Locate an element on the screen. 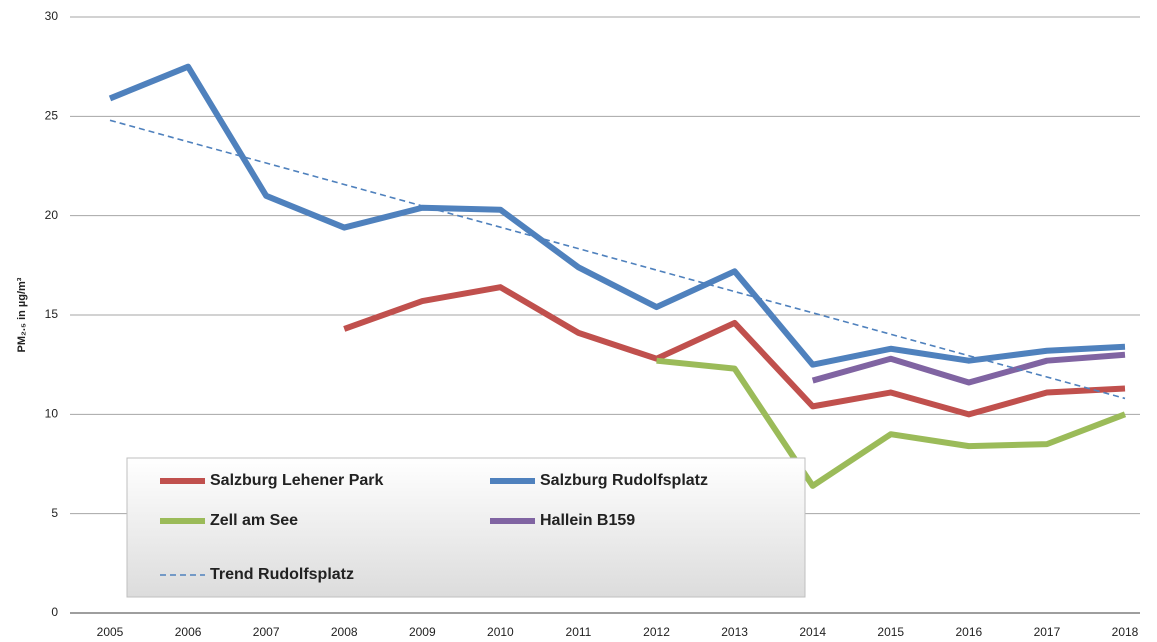 Image resolution: width=1157 pixels, height=642 pixels. legend-label: Hallein B159 is located at coordinates (587, 520).